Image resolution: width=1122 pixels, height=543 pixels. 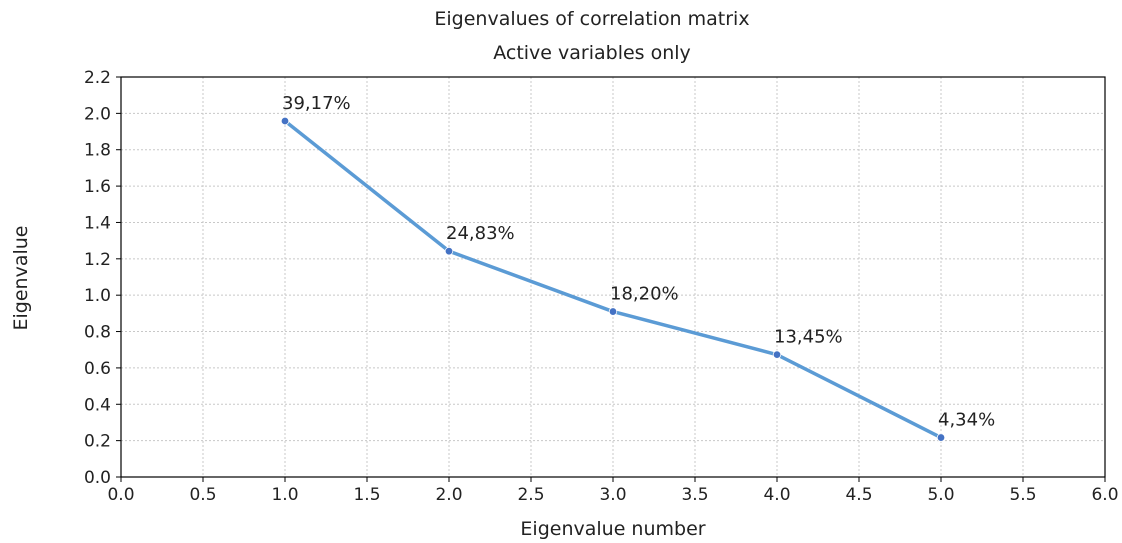 I want to click on y-axis-label: Eigenvalue, so click(x=21, y=278).